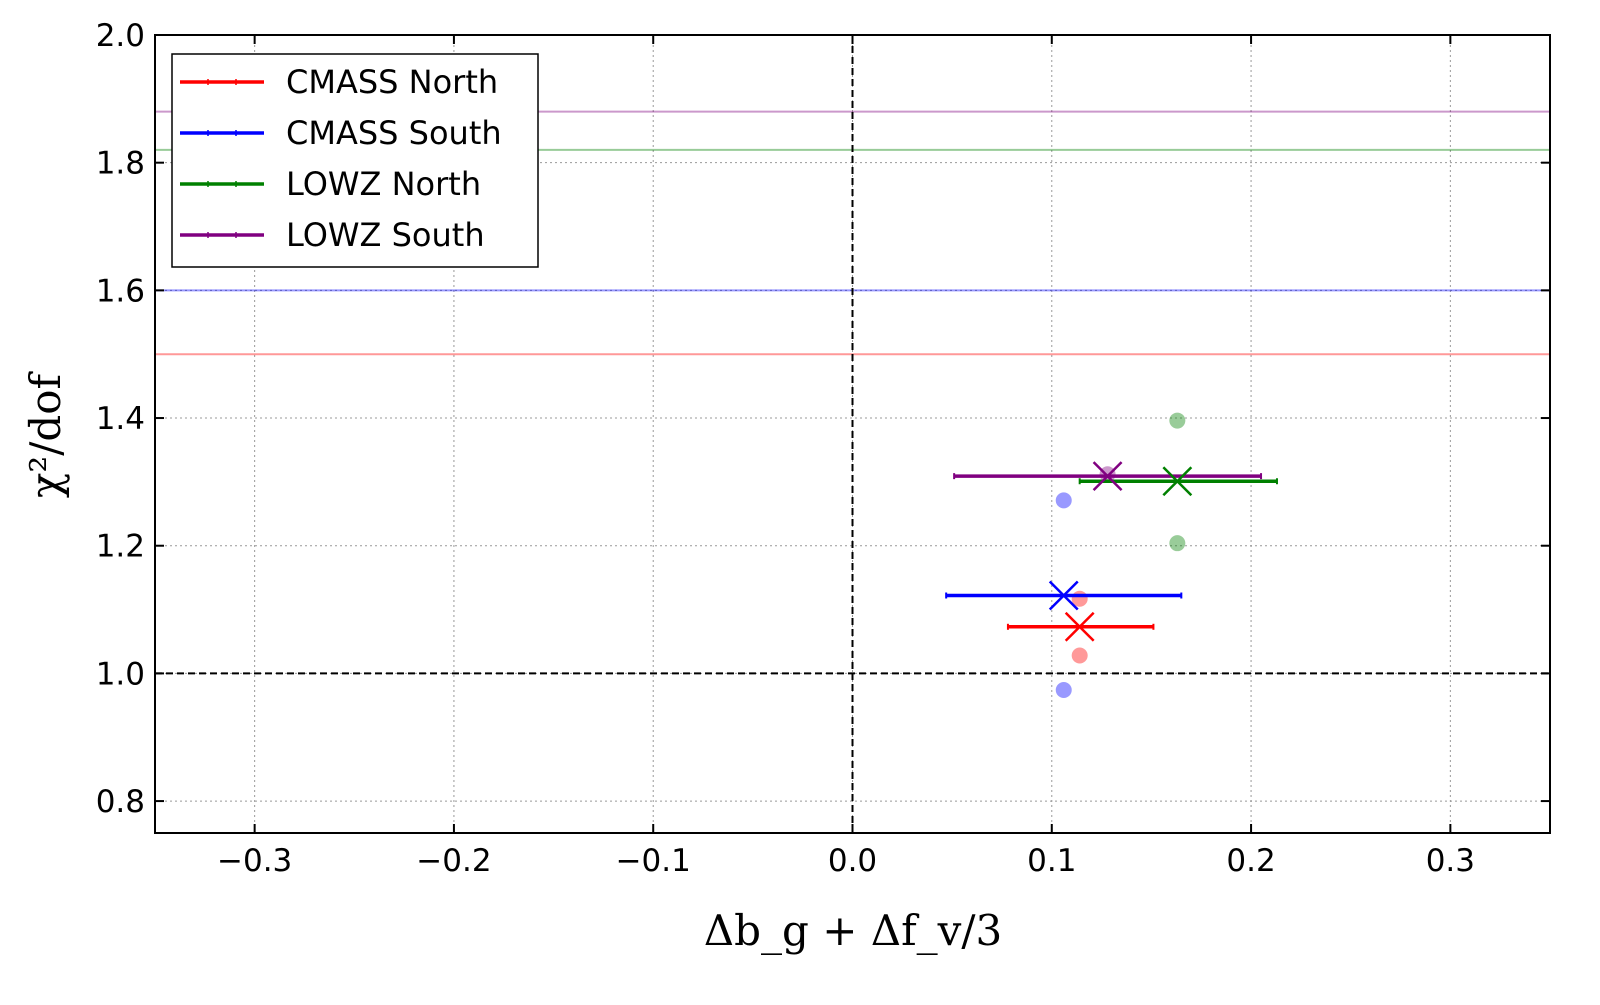 The image size is (1600, 1005). I want to click on y-tick-label: 1.2, so click(120, 547).